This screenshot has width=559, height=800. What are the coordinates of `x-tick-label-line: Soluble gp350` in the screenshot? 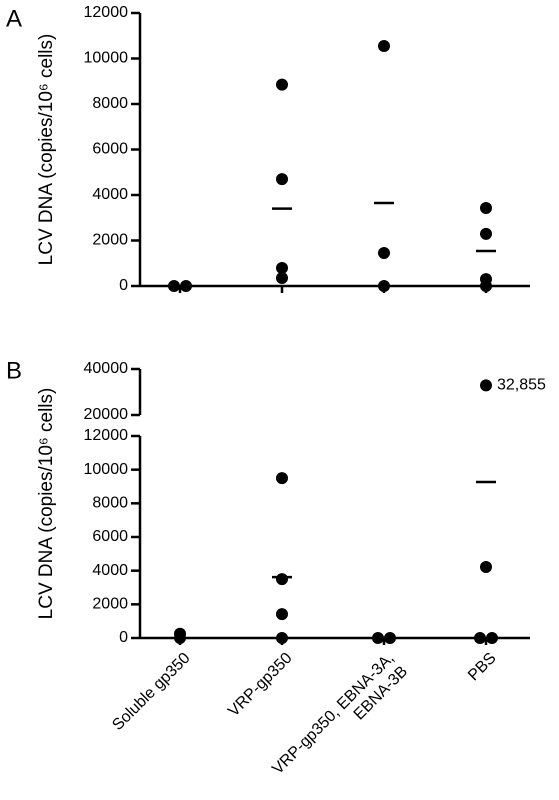 It's located at (151, 692).